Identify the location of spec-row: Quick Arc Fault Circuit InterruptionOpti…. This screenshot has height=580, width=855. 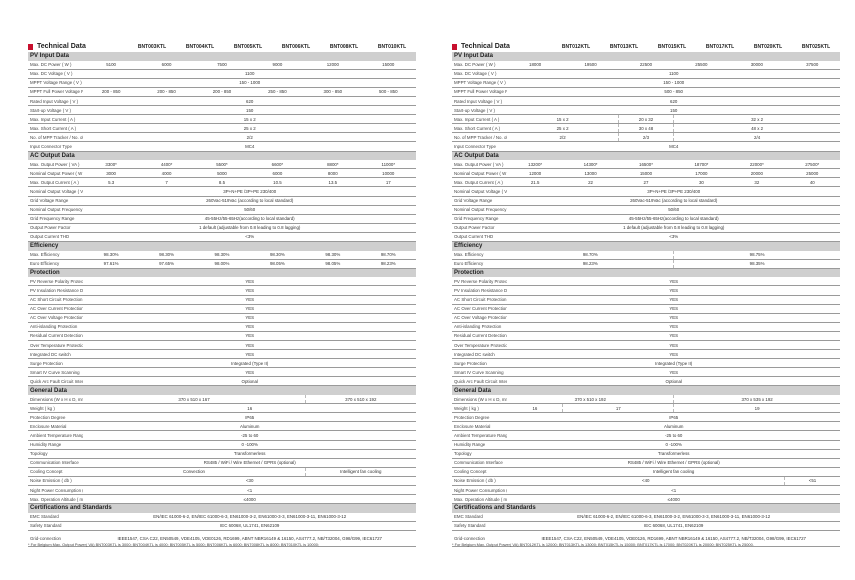
(646, 381).